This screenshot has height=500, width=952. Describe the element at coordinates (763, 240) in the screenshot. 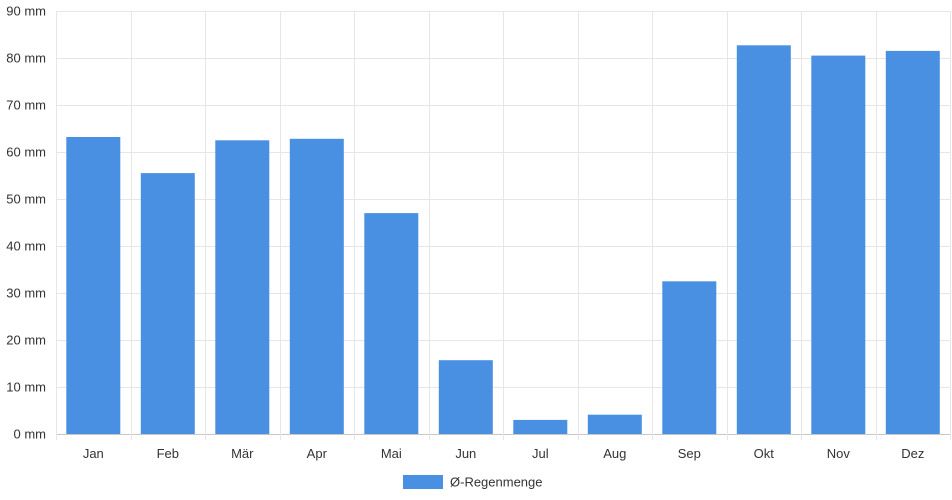

I see `bar-Okt` at that location.